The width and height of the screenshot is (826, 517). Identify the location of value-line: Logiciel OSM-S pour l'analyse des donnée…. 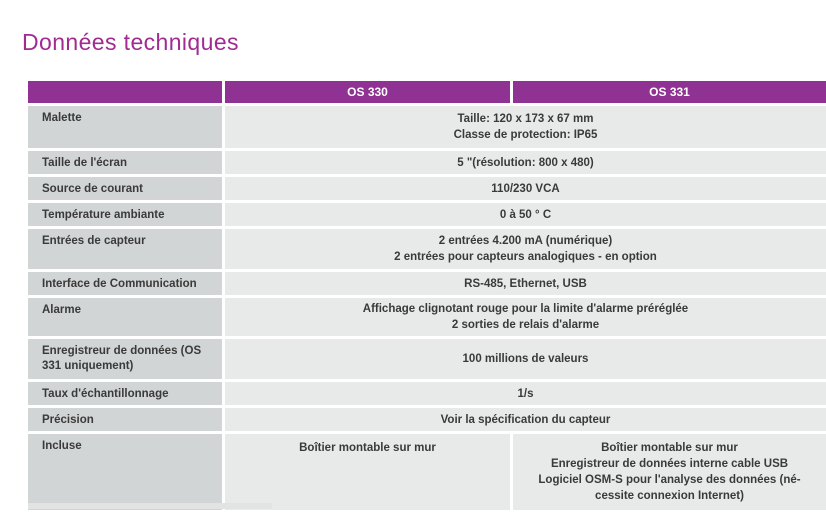
(669, 480).